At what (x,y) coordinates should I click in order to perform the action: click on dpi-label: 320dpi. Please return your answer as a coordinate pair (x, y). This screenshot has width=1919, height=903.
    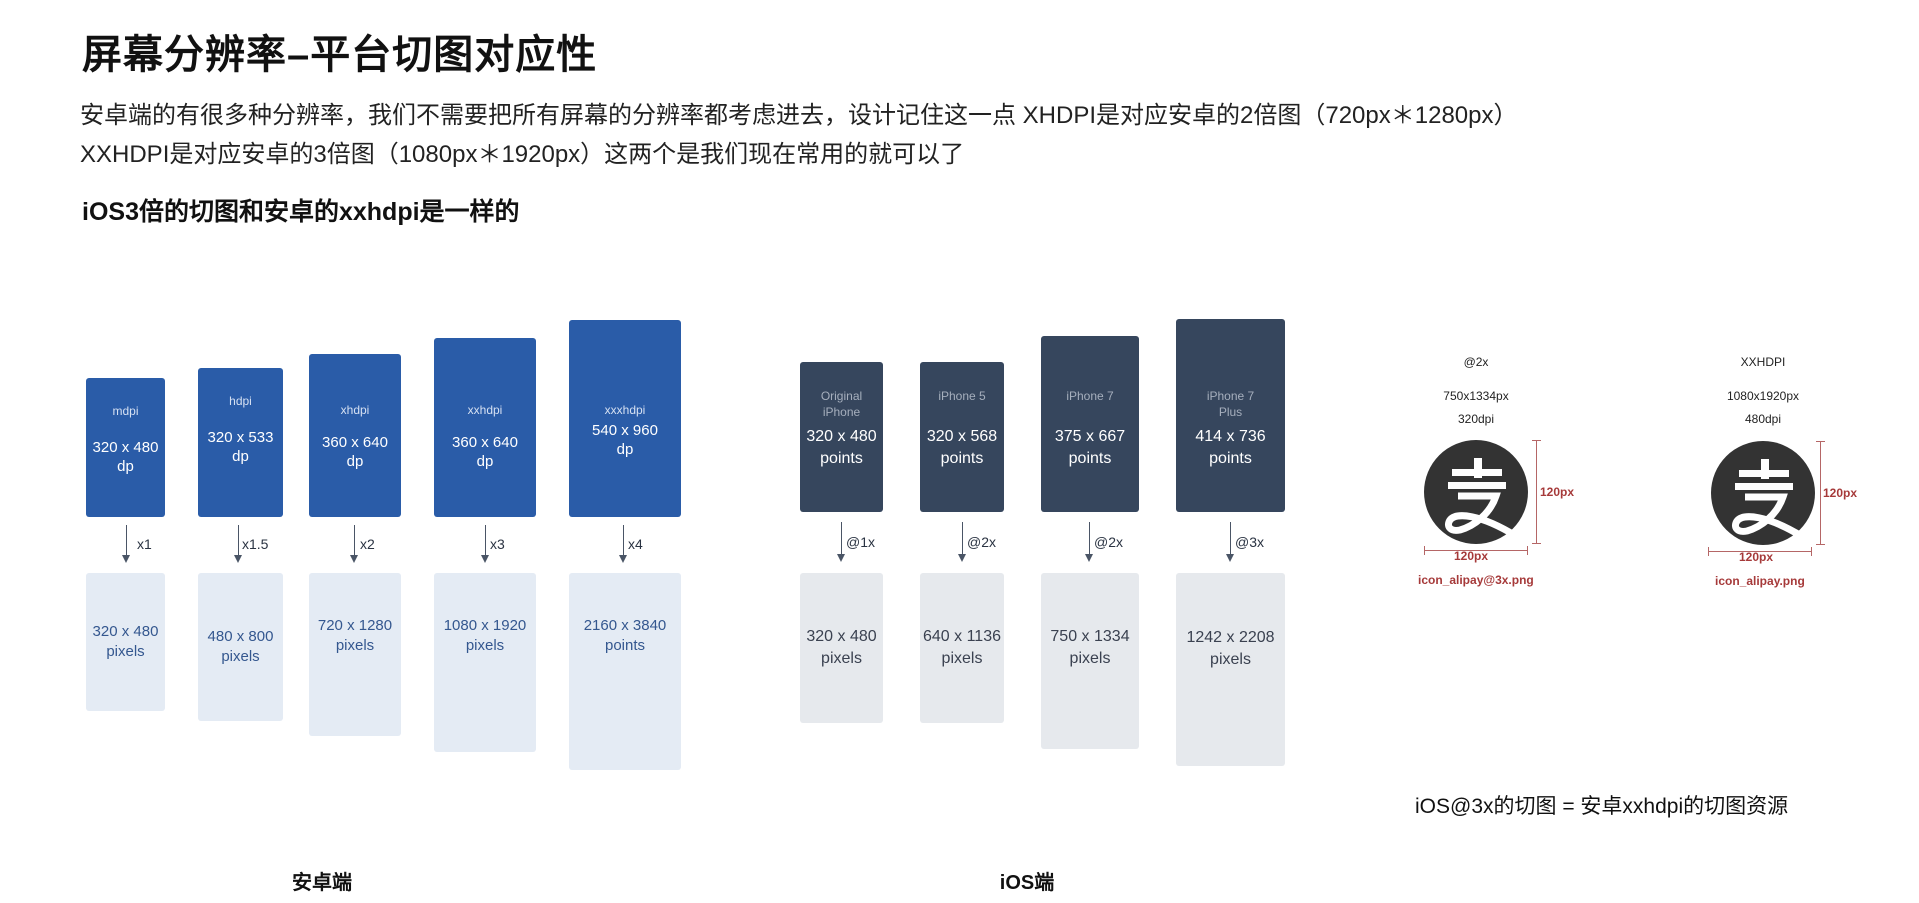
    Looking at the image, I should click on (1476, 419).